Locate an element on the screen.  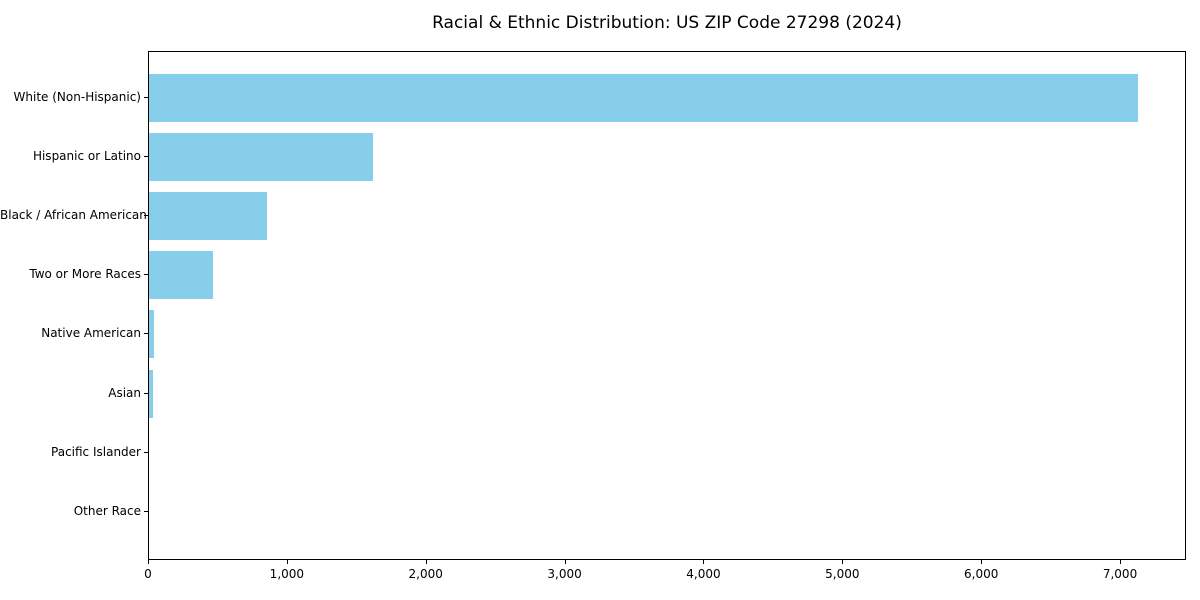
x-axis-tick-label: 4,000 is located at coordinates (703, 574).